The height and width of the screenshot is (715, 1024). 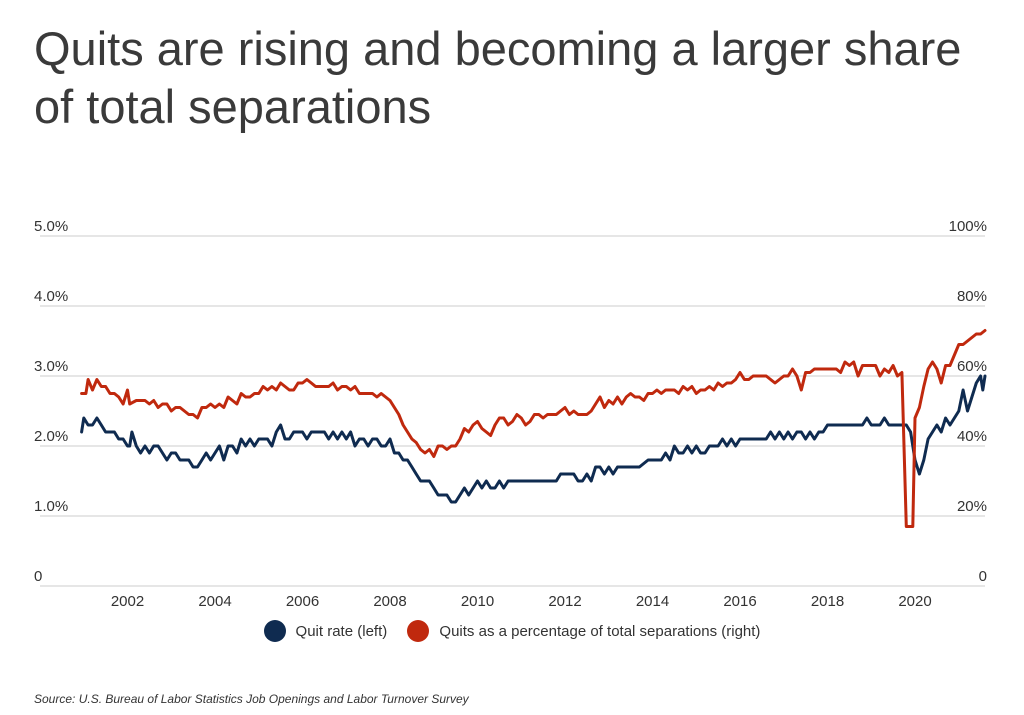 What do you see at coordinates (972, 506) in the screenshot?
I see `y-right-tick-label: 20%` at bounding box center [972, 506].